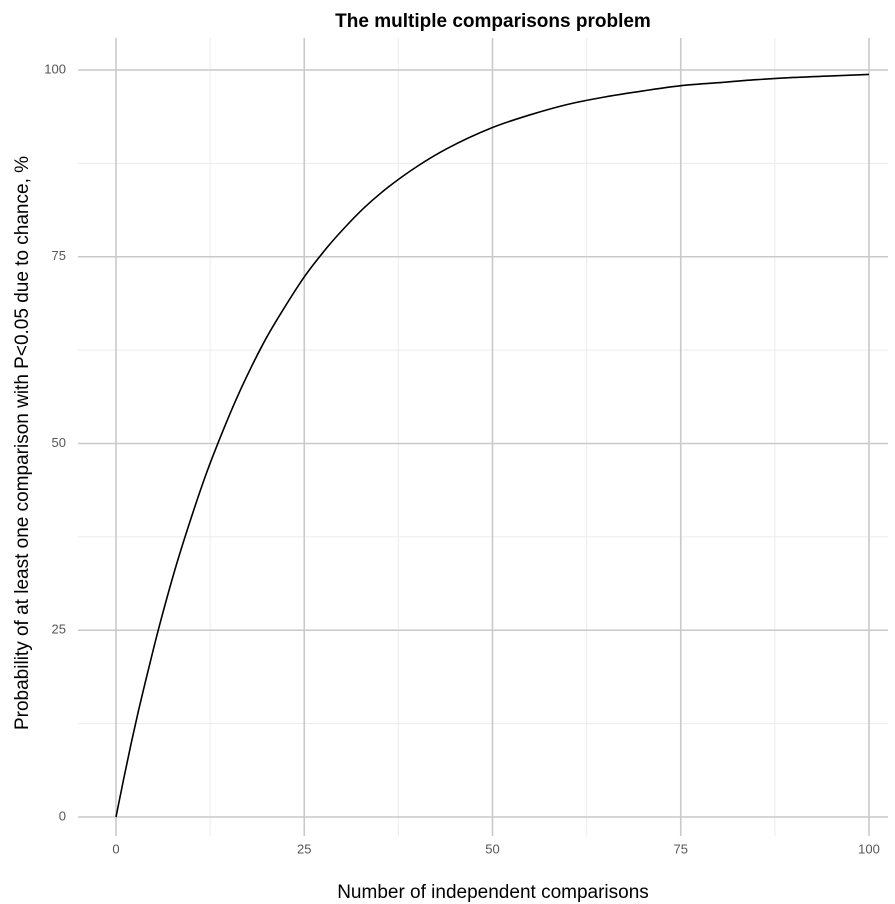 The width and height of the screenshot is (895, 904). What do you see at coordinates (681, 848) in the screenshot?
I see `x-tick-label: 75` at bounding box center [681, 848].